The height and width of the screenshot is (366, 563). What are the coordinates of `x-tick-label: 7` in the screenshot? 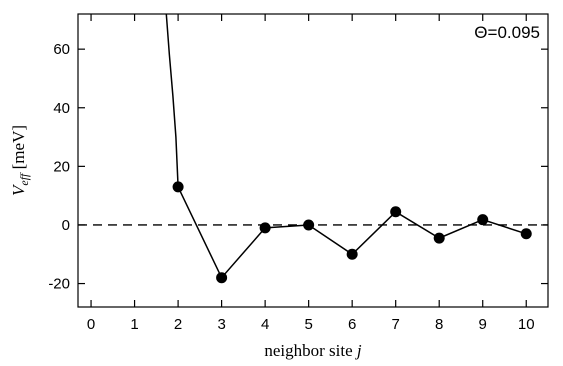 It's located at (396, 324).